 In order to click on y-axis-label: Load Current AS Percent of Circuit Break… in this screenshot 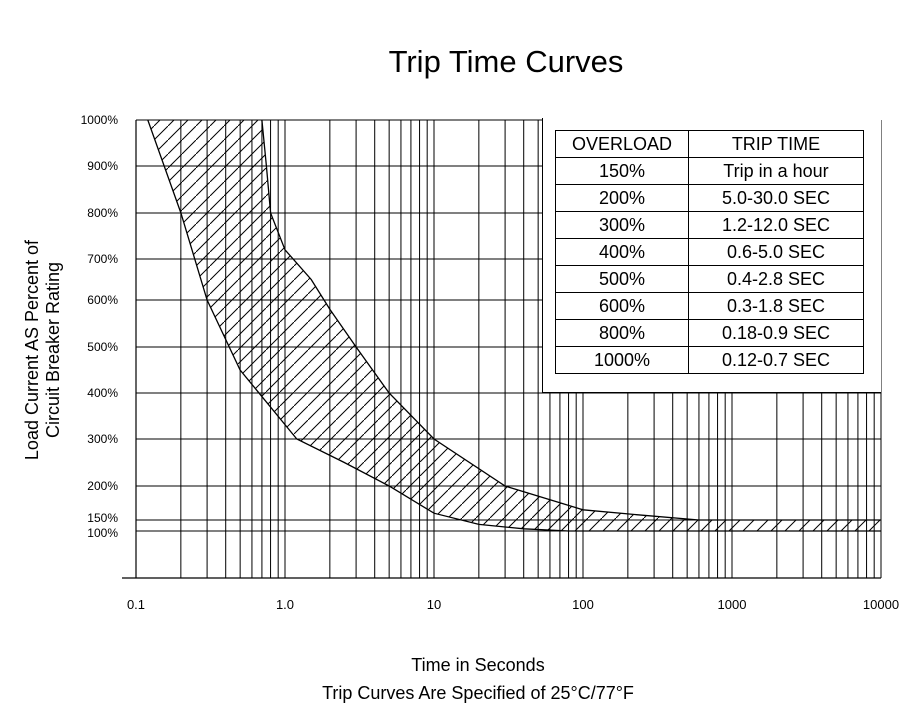, I will do `click(43, 350)`.